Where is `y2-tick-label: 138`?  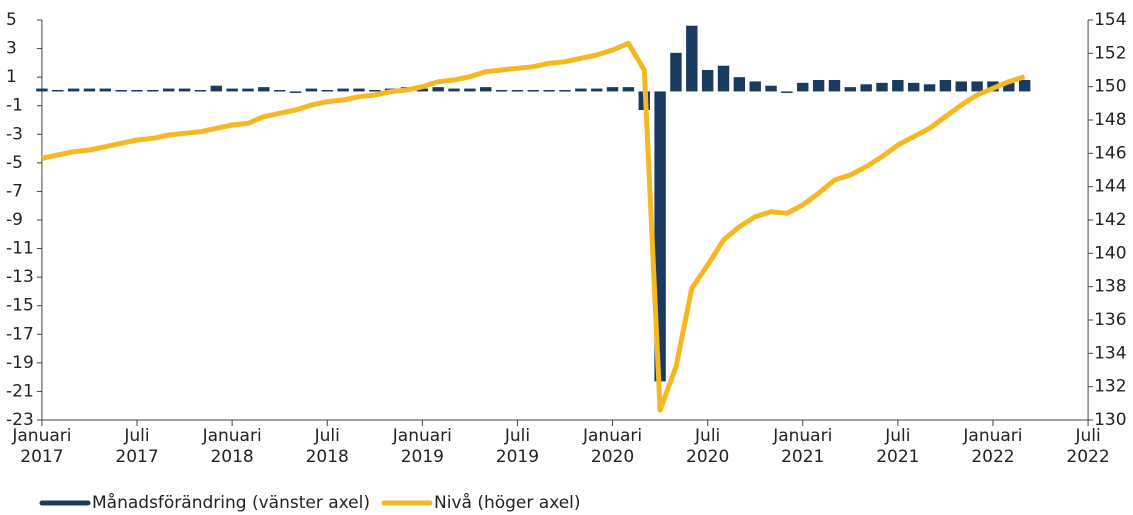
y2-tick-label: 138 is located at coordinates (1110, 287).